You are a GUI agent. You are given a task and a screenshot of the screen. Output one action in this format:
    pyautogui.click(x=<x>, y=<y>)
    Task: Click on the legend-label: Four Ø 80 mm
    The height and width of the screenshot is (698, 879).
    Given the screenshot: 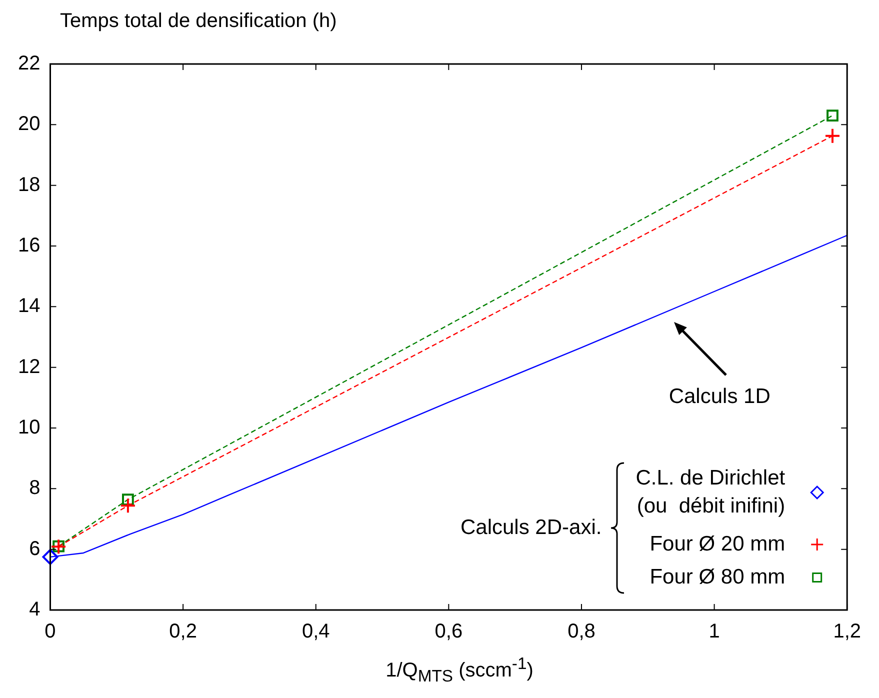 What is the action you would take?
    pyautogui.click(x=718, y=576)
    